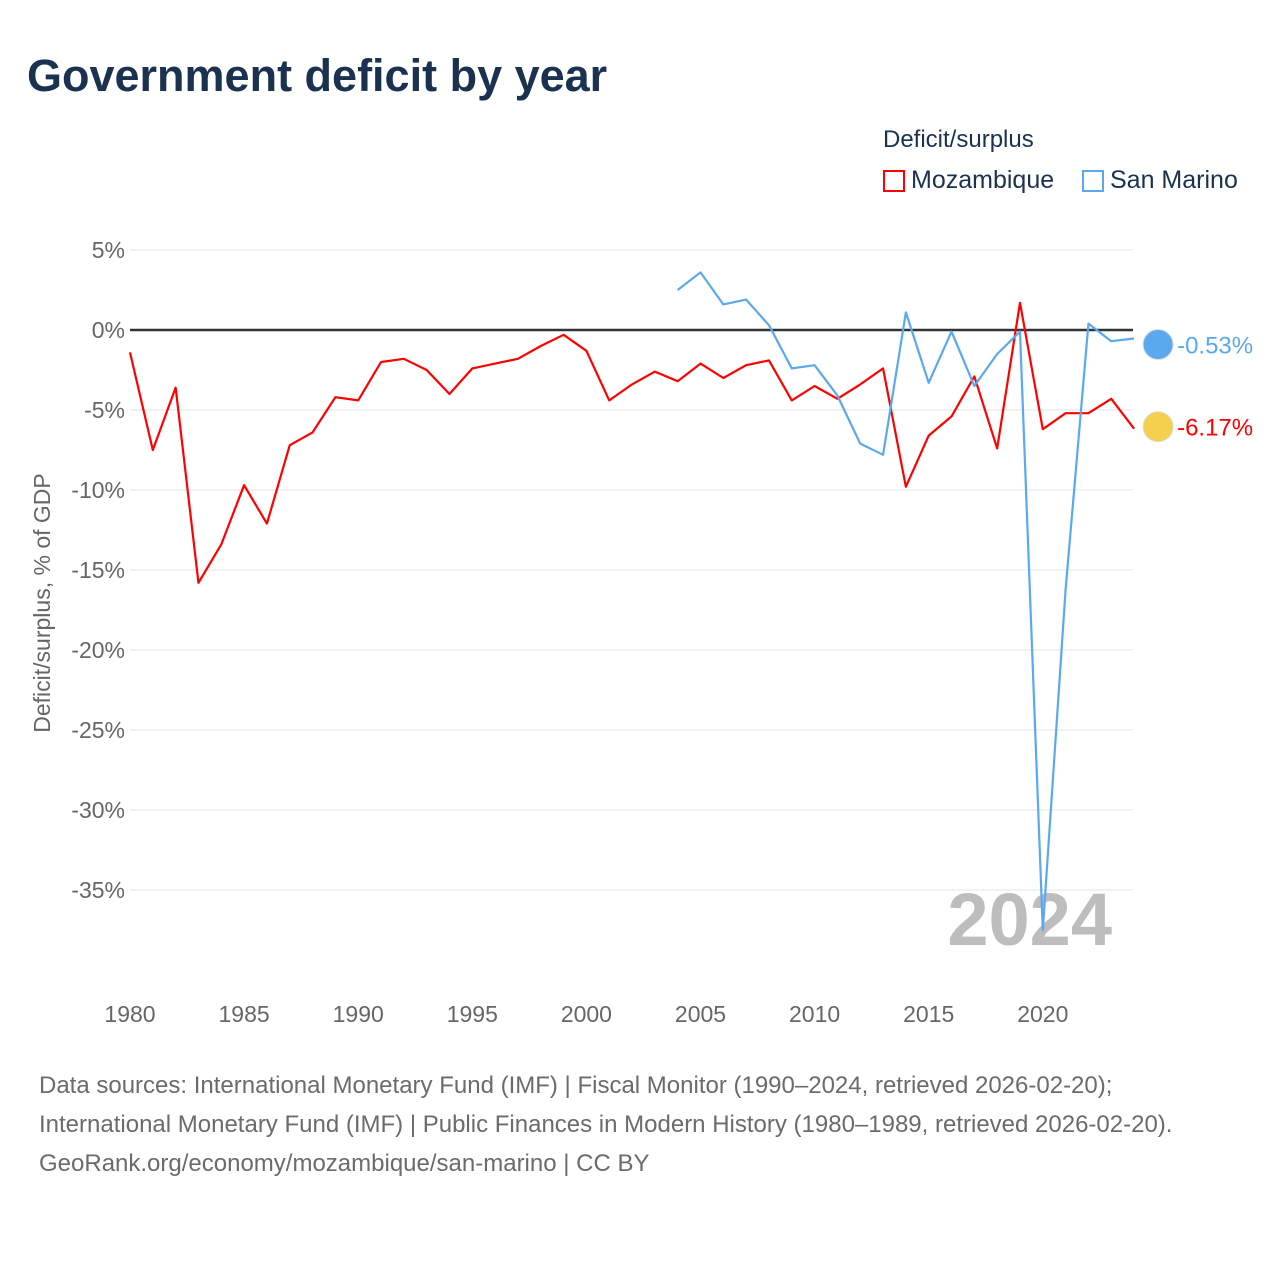  I want to click on x-tick-label: 2015, so click(928, 1014).